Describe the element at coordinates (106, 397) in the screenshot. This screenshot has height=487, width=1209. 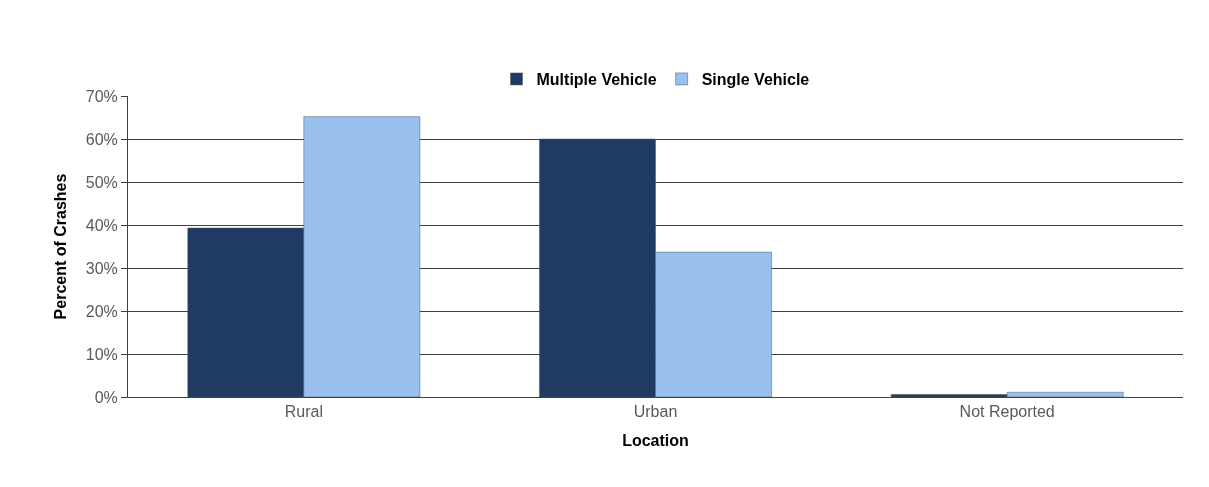
I see `y-tick-label: 0%` at that location.